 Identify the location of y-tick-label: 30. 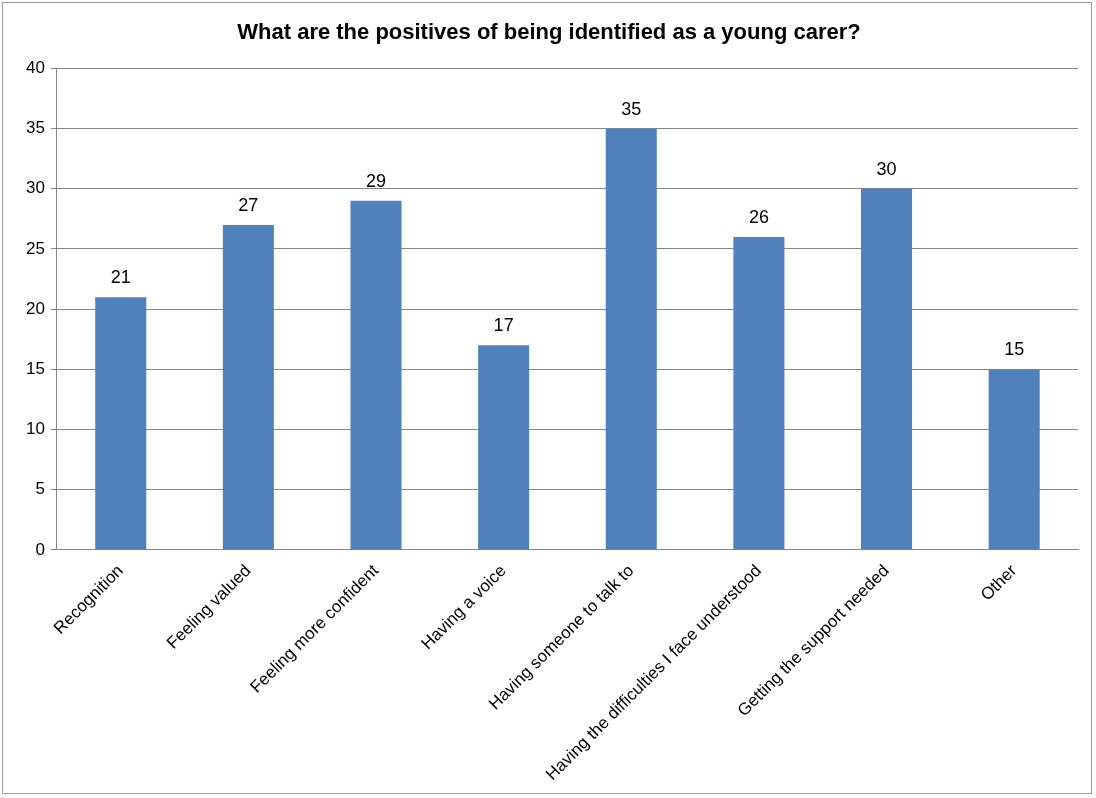
(35, 188).